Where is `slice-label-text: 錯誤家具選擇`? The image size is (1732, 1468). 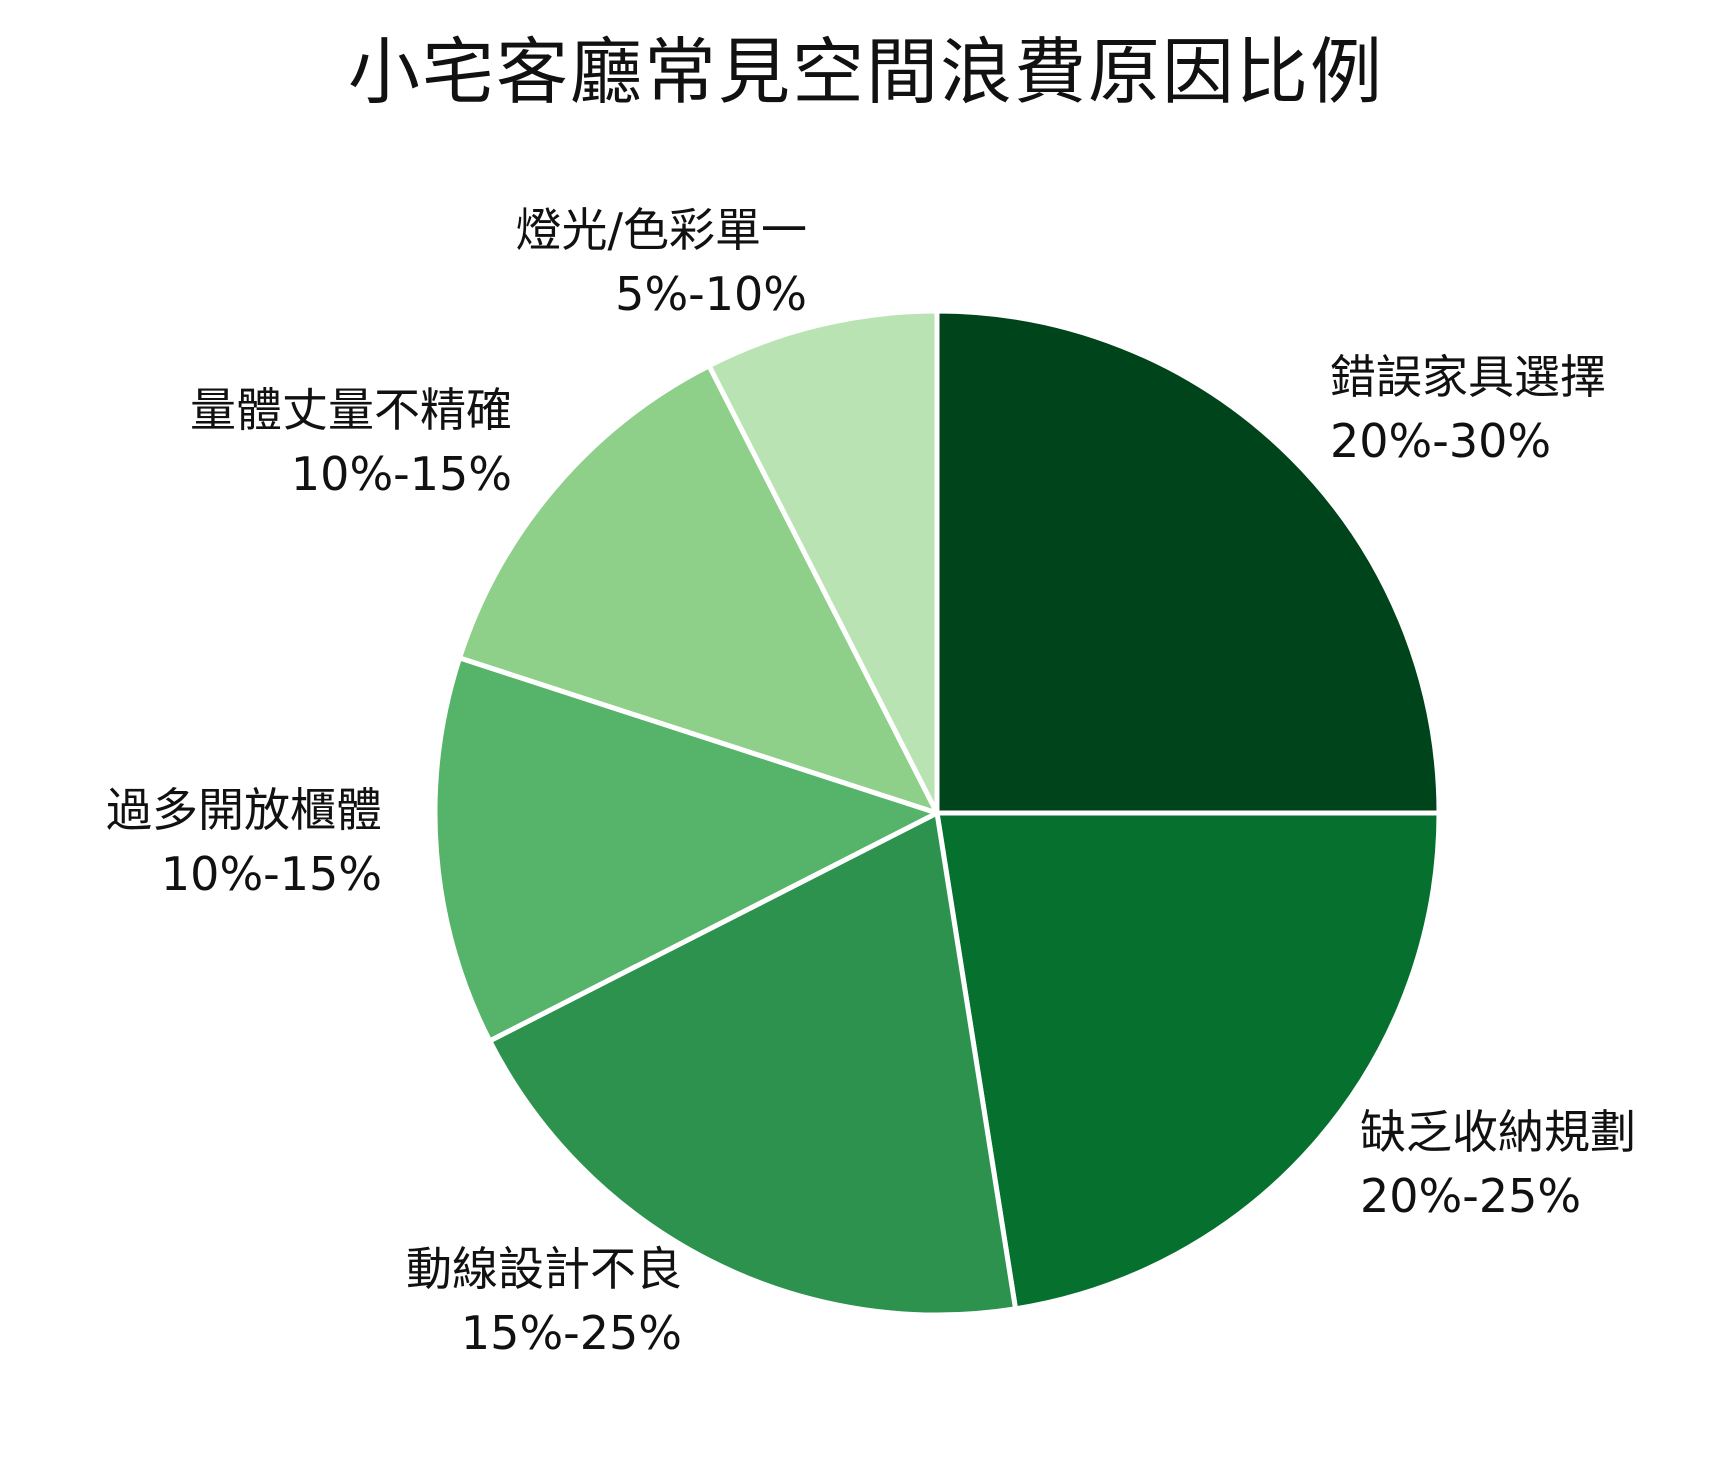 slice-label-text: 錯誤家具選擇 is located at coordinates (1468, 377).